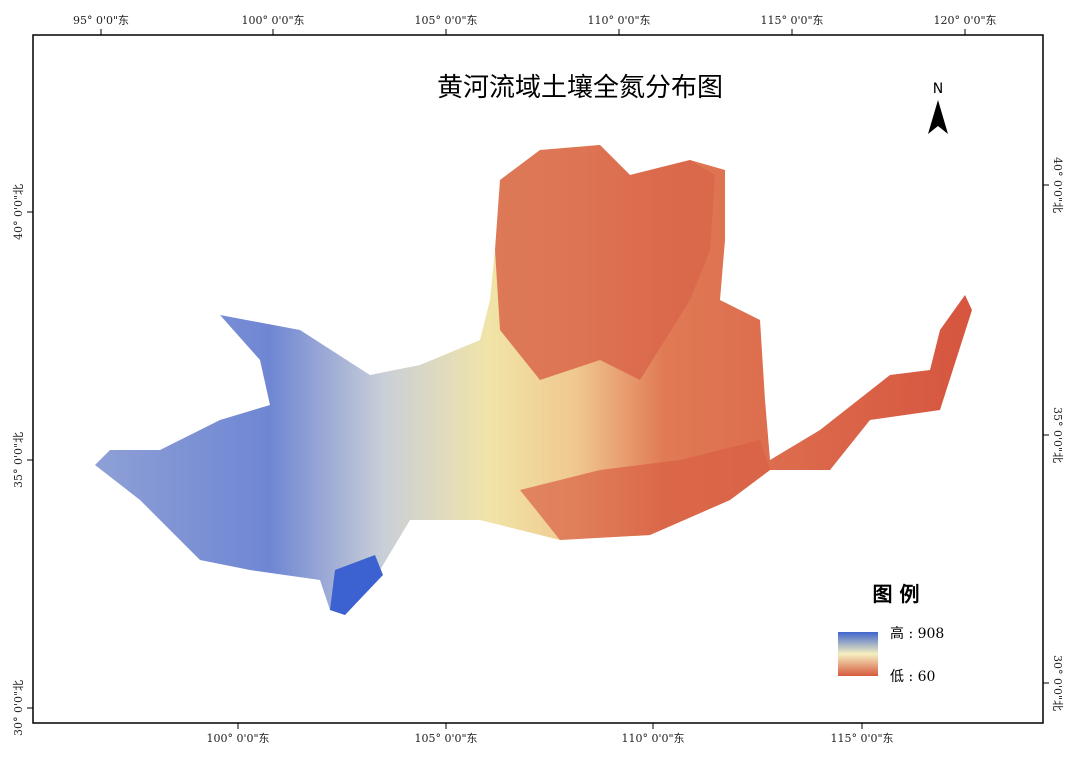 Image resolution: width=1080 pixels, height=764 pixels. I want to click on southern-tip, so click(356, 585).